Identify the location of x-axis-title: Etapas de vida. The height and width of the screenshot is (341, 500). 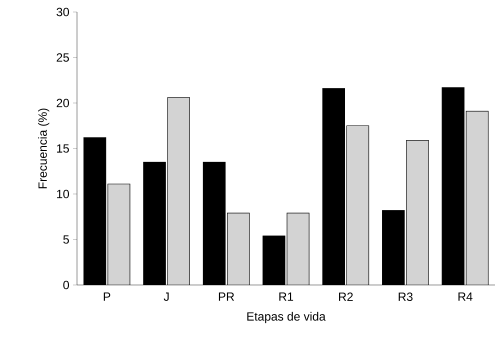
(286, 318).